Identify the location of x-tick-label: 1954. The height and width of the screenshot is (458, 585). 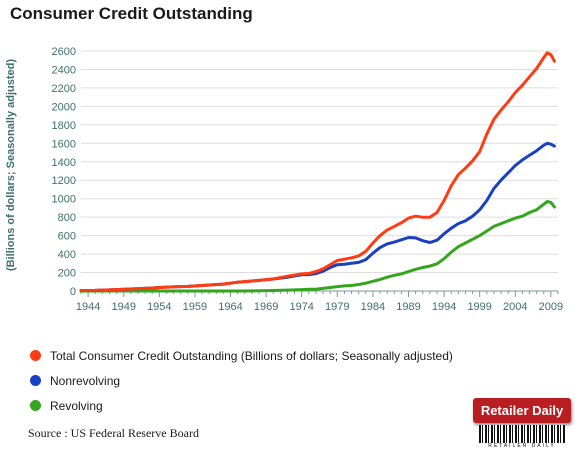
(159, 307).